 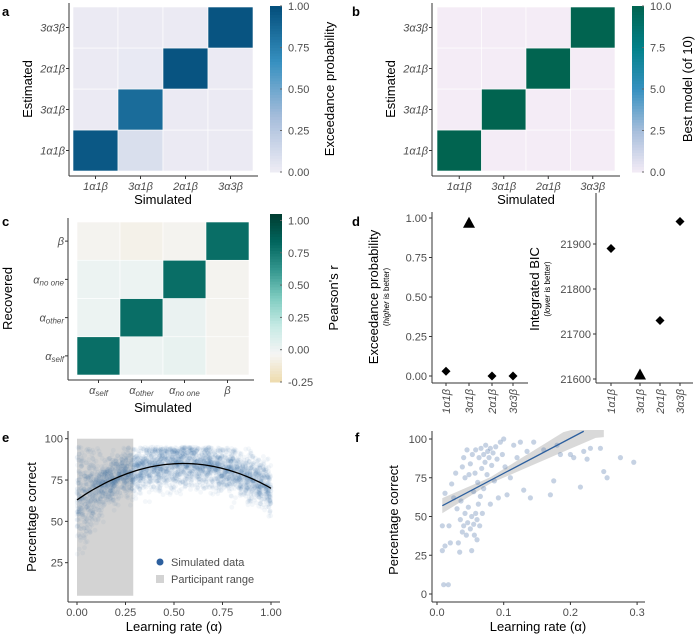 What do you see at coordinates (298, 286) in the screenshot?
I see `colorbar-tick-label: 0.50` at bounding box center [298, 286].